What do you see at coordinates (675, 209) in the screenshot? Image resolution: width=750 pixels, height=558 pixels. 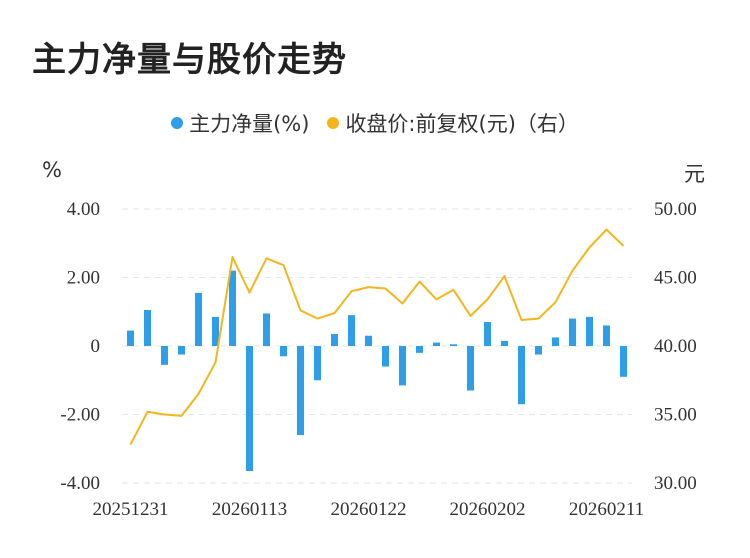 I see `right-tick-label: 50.00` at bounding box center [675, 209].